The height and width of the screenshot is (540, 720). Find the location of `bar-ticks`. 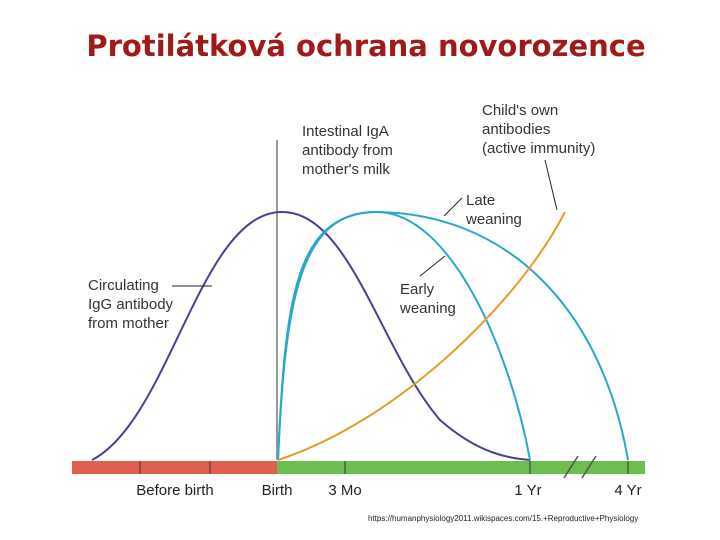

bar-ticks is located at coordinates (384, 467).